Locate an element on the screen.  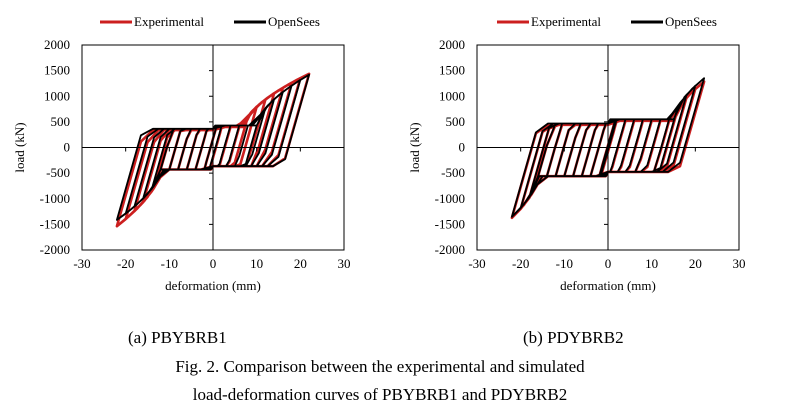
subfigure-a-caption: (a) PBYBRB1 is located at coordinates (177, 337).